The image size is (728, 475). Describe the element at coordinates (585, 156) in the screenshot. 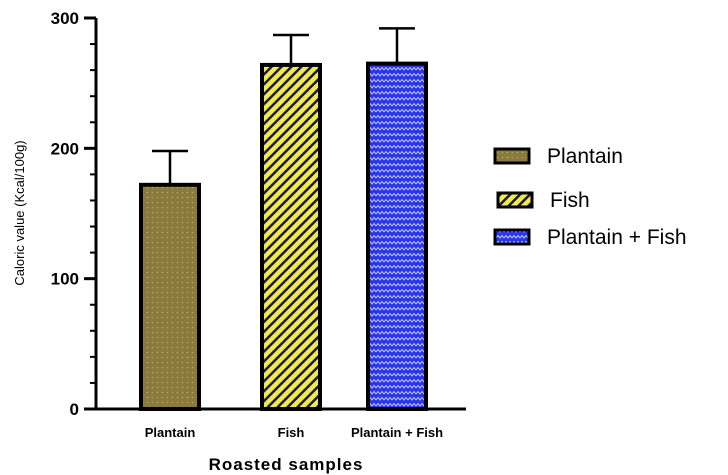

I see `legend-label: Plantain` at that location.